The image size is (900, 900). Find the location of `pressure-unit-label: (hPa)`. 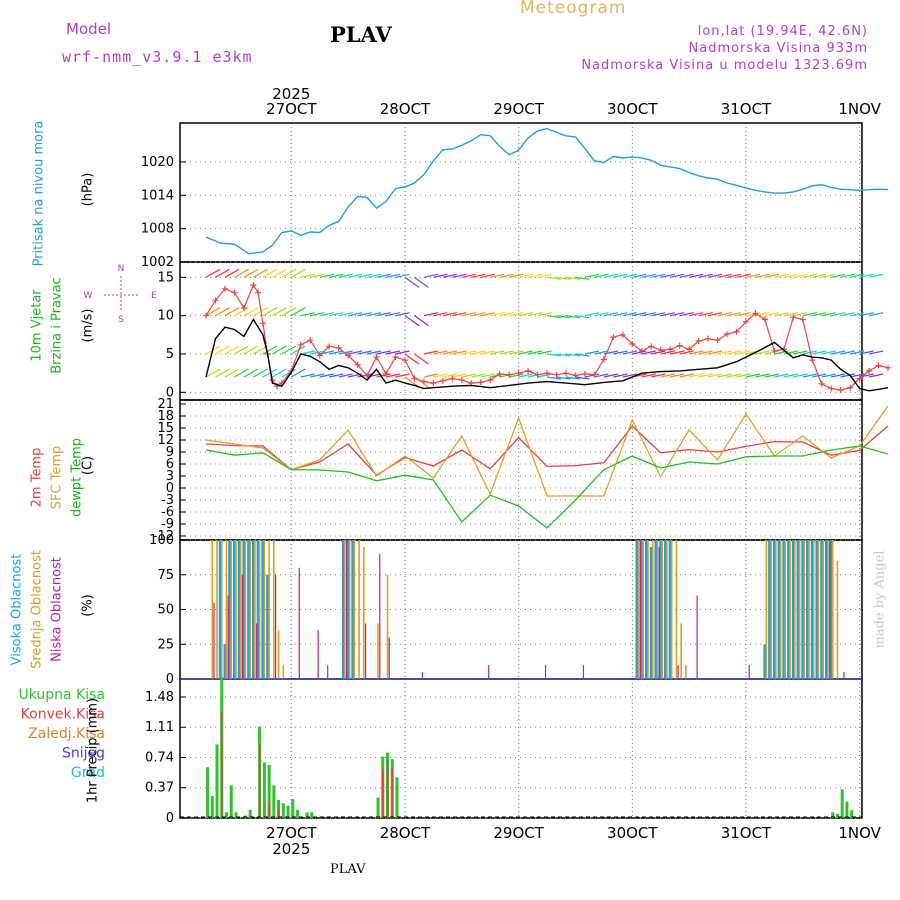

pressure-unit-label: (hPa) is located at coordinates (88, 189).